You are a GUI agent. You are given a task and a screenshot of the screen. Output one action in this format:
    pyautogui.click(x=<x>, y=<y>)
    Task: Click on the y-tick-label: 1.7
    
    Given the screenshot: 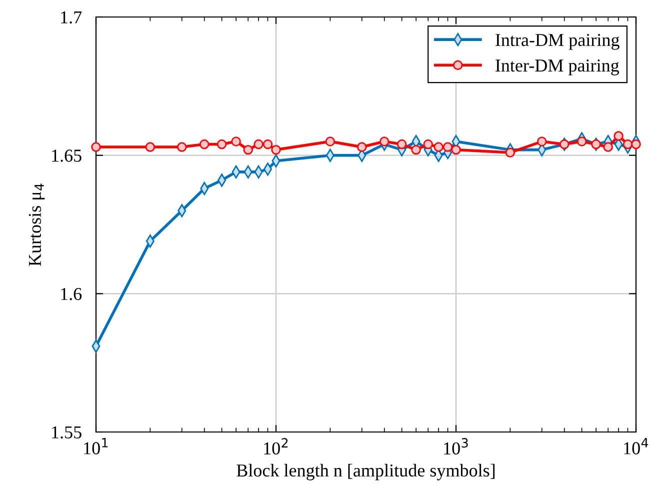 What is the action you would take?
    pyautogui.click(x=71, y=17)
    